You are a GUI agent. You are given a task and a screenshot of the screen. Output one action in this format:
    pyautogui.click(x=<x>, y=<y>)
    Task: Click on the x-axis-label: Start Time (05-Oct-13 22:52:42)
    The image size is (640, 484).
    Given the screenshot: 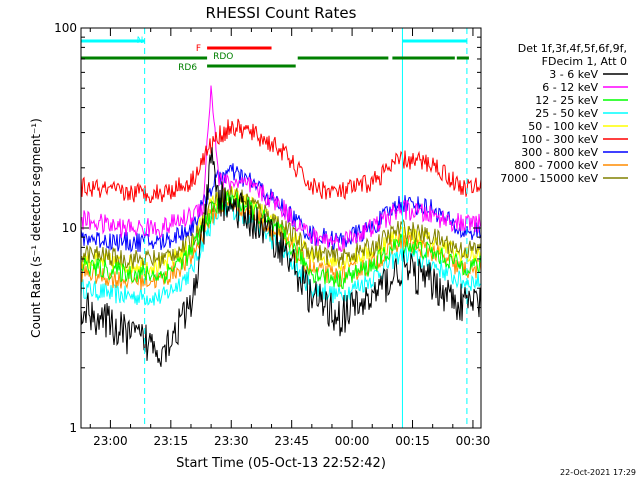 What is the action you would take?
    pyautogui.click(x=281, y=463)
    